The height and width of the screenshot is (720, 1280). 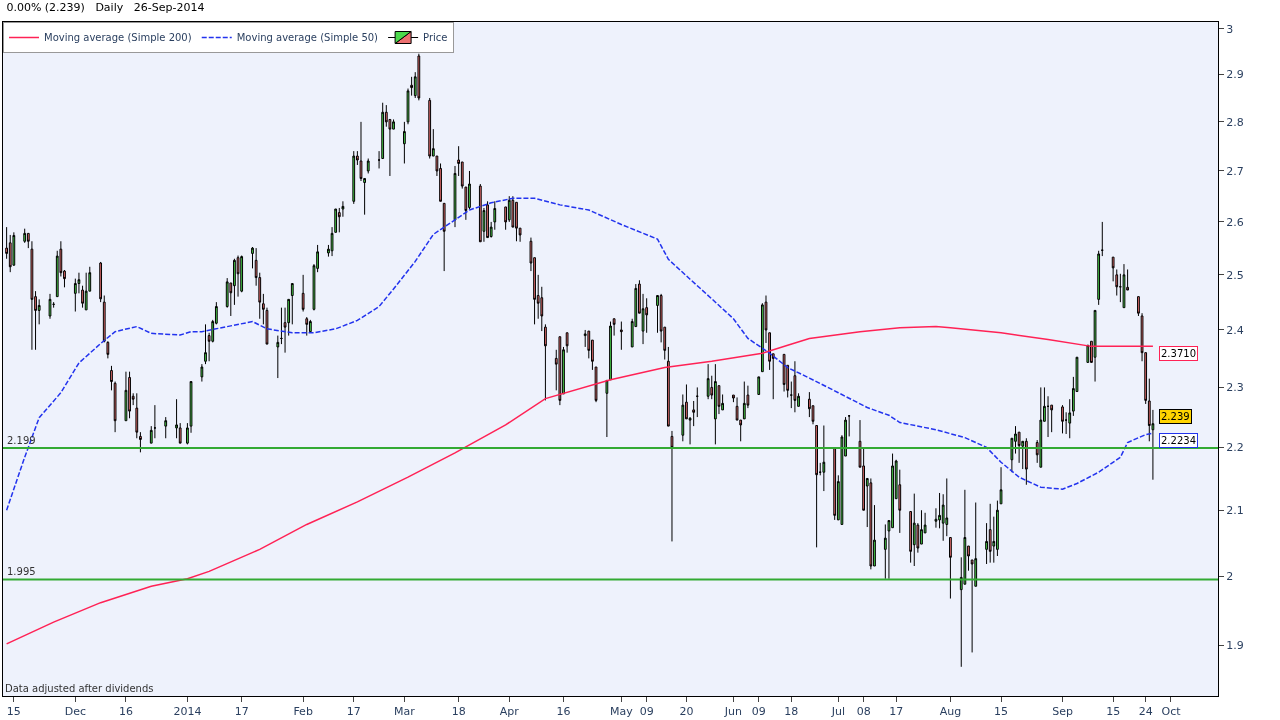 What do you see at coordinates (21, 440) in the screenshot?
I see `ref-line-label: 2.199` at bounding box center [21, 440].